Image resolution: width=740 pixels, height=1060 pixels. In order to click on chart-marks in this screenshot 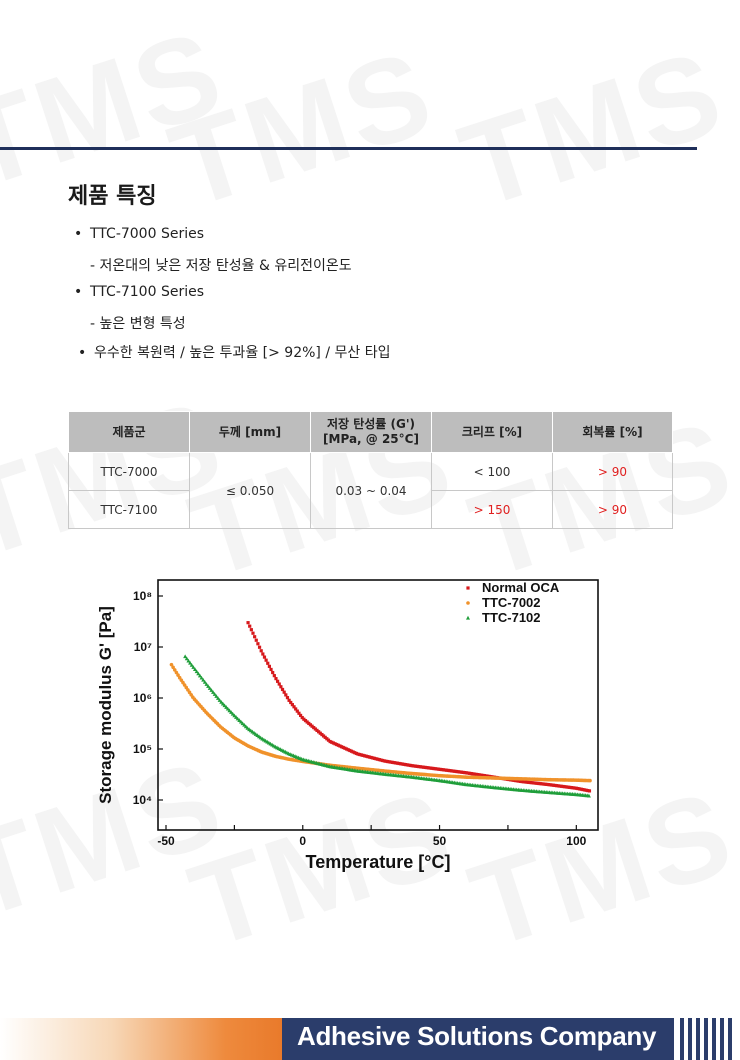, I will do `click(380, 709)`.